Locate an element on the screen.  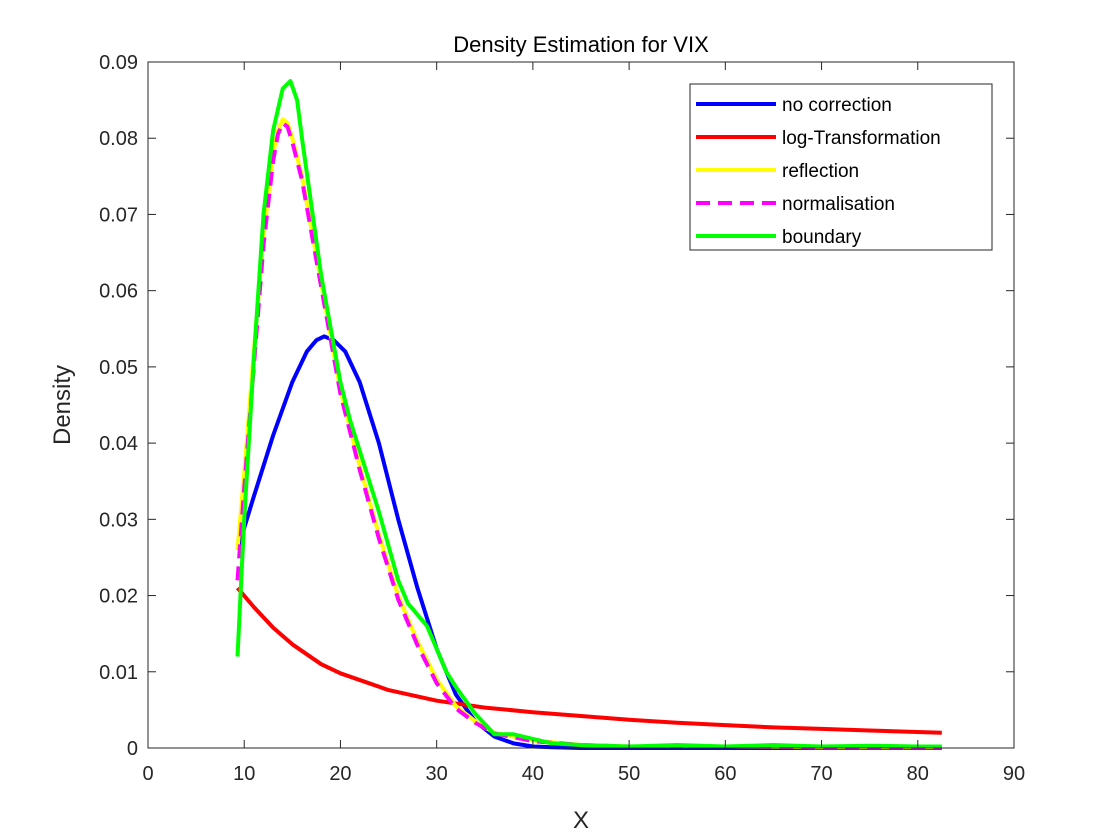
x-tick-label: 60 is located at coordinates (725, 774).